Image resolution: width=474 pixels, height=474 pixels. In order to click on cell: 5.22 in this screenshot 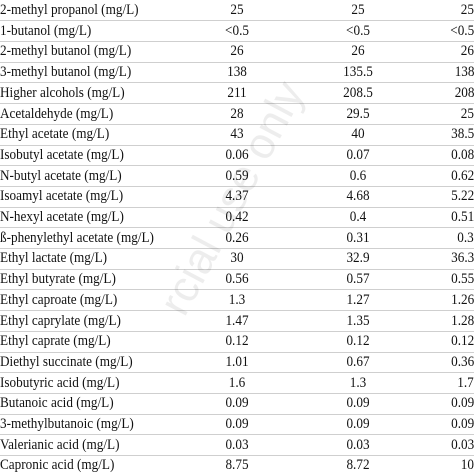, I will do `click(462, 196)`.